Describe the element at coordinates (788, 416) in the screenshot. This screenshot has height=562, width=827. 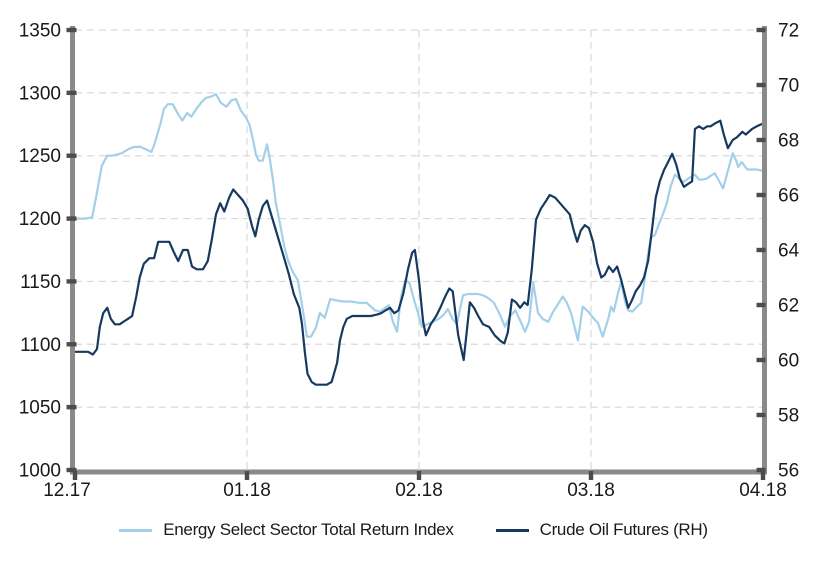
I see `right-axis-tick-label: 58` at that location.